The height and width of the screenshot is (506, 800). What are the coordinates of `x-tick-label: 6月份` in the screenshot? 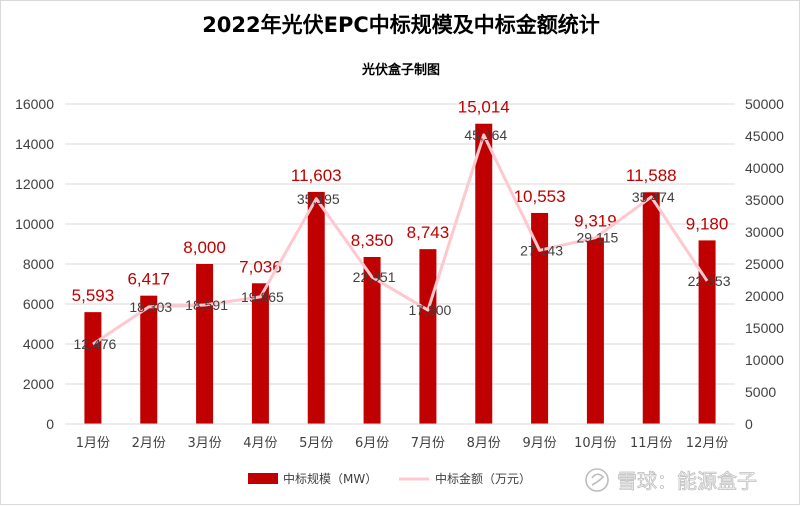 It's located at (372, 443).